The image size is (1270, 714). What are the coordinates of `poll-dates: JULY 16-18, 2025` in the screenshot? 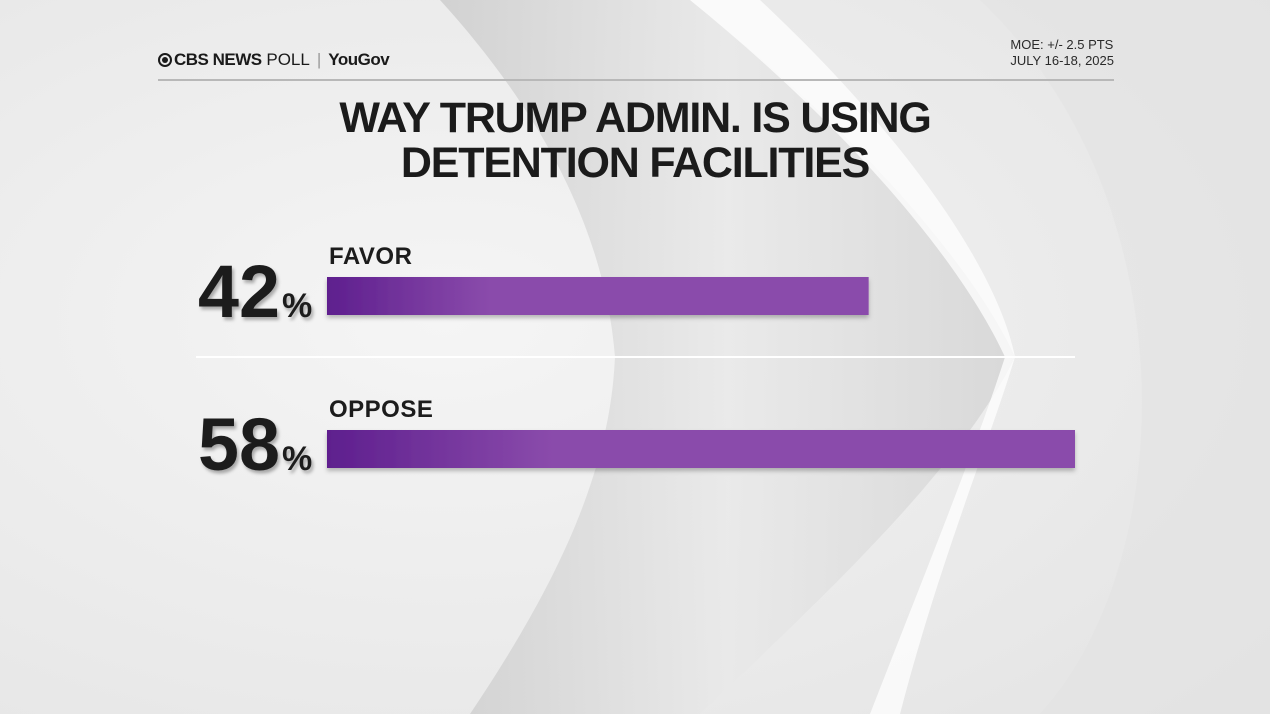 It's located at (1062, 60).